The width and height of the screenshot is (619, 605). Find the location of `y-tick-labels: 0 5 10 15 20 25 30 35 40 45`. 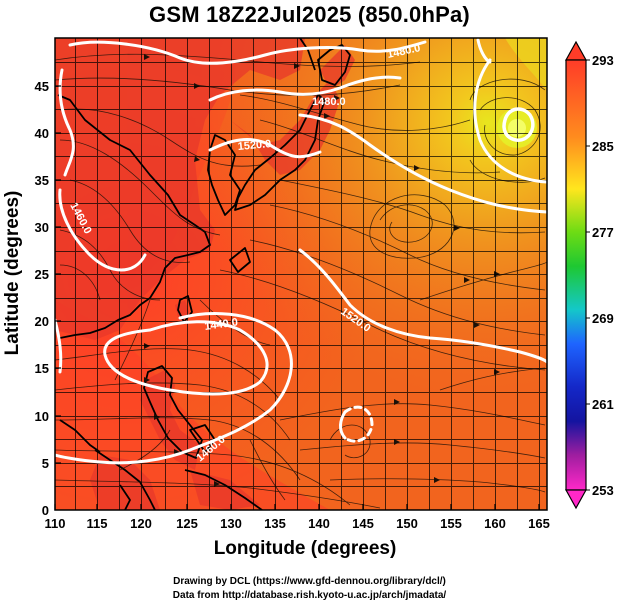

y-tick-labels: 0 5 10 15 20 25 30 35 40 45 is located at coordinates (42, 298).